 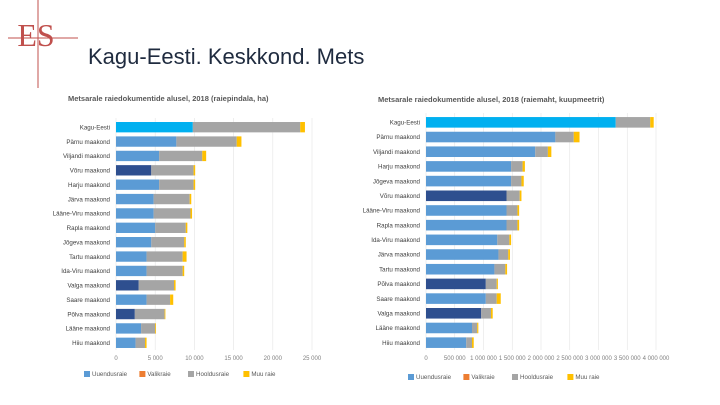 What do you see at coordinates (226, 56) in the screenshot?
I see `page-title: Kagu-Eesti. Keskkond. Mets` at bounding box center [226, 56].